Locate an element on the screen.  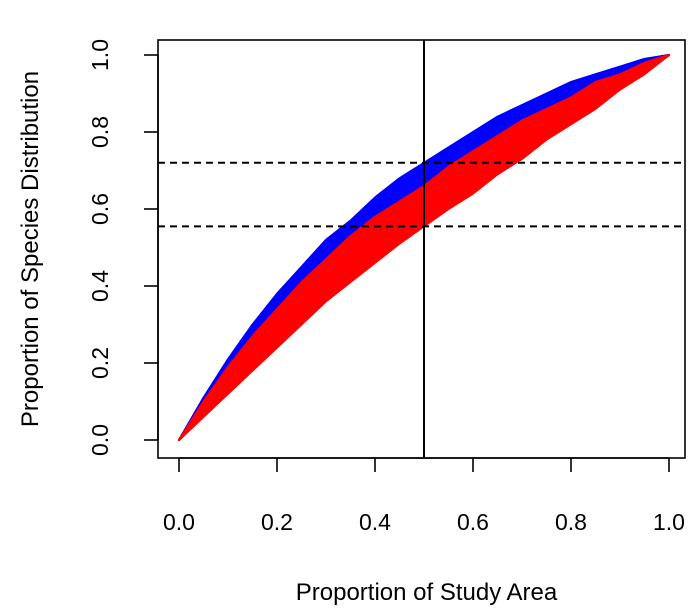
y-axis: 0.0 0.2 0.4 0.6 0.8 1.0 is located at coordinates (123, 247).